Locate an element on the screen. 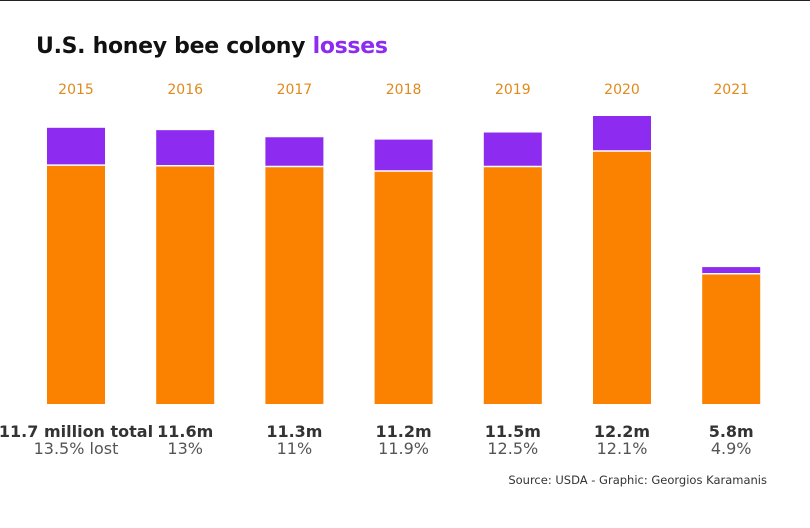 The width and height of the screenshot is (810, 528). year-label-2020: 2020 is located at coordinates (622, 90).